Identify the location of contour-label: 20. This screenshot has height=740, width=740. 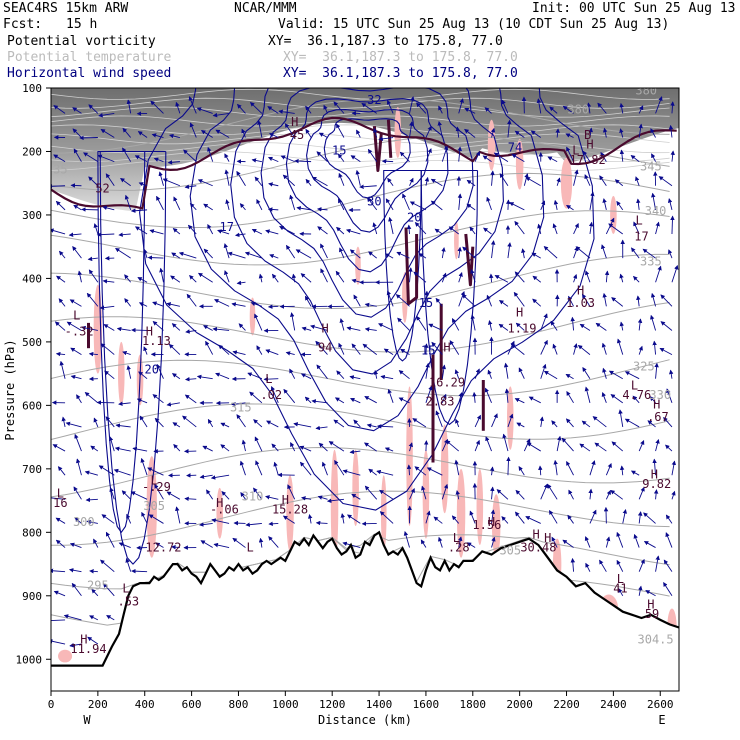
(152, 370).